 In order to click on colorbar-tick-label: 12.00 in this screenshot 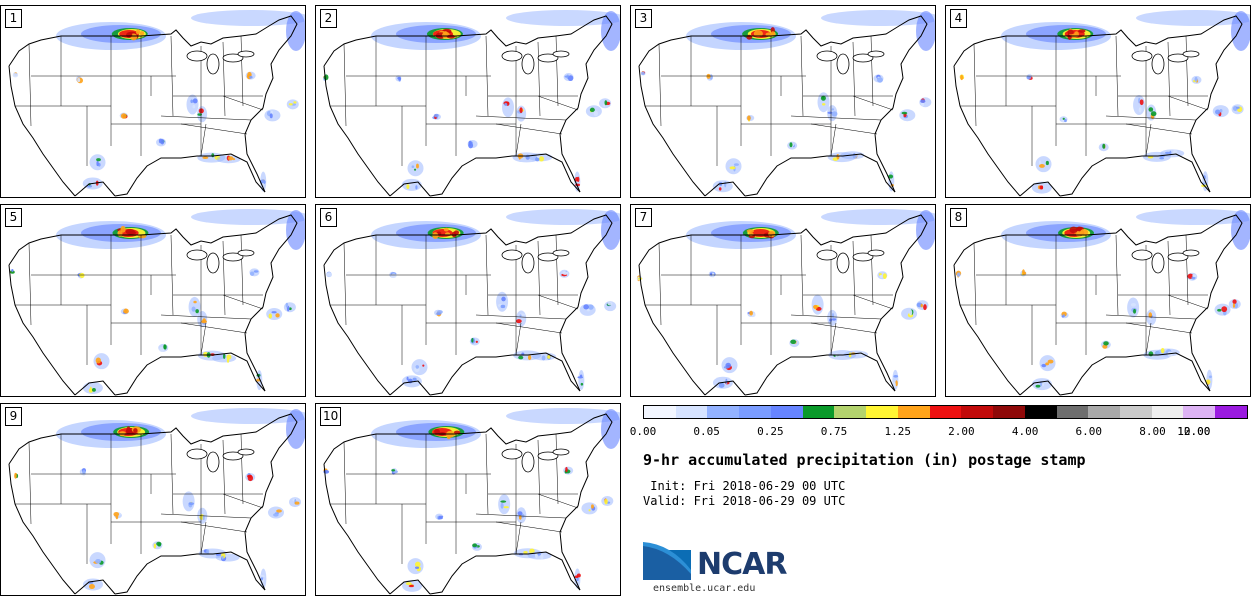, I will do `click(1194, 431)`.